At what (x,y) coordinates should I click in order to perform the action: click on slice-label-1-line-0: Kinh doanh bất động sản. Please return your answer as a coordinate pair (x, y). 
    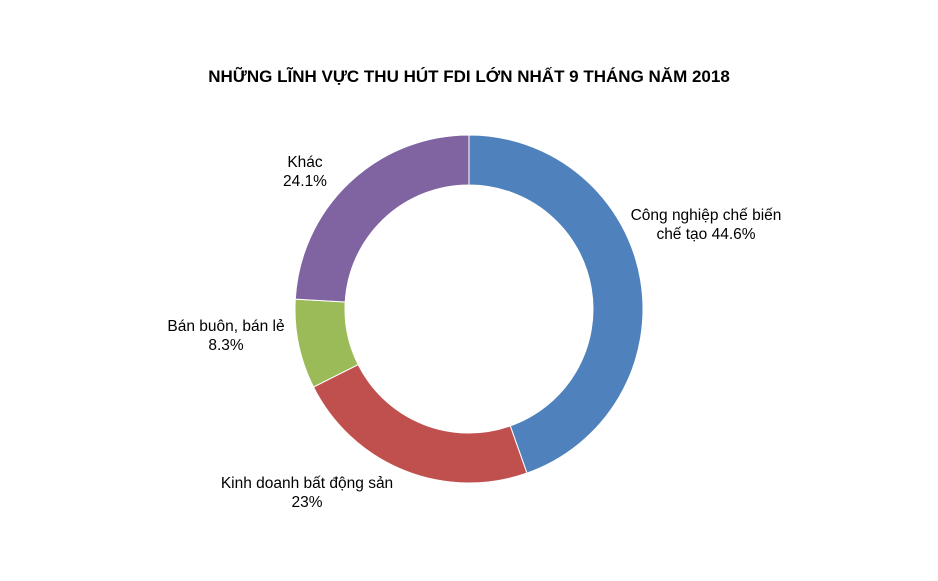
    Looking at the image, I should click on (307, 483).